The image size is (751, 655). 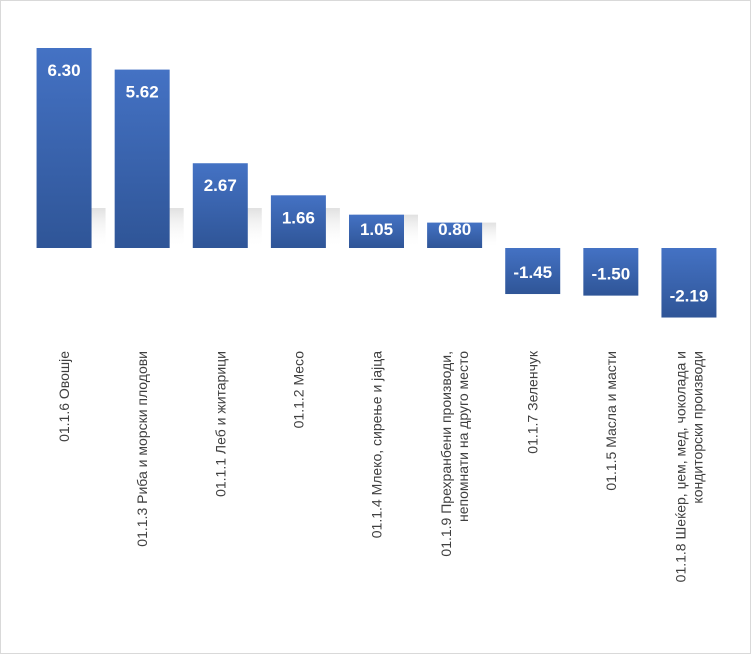 I want to click on category-label: 01.1.3 Риба и морски плодови, so click(x=142, y=449).